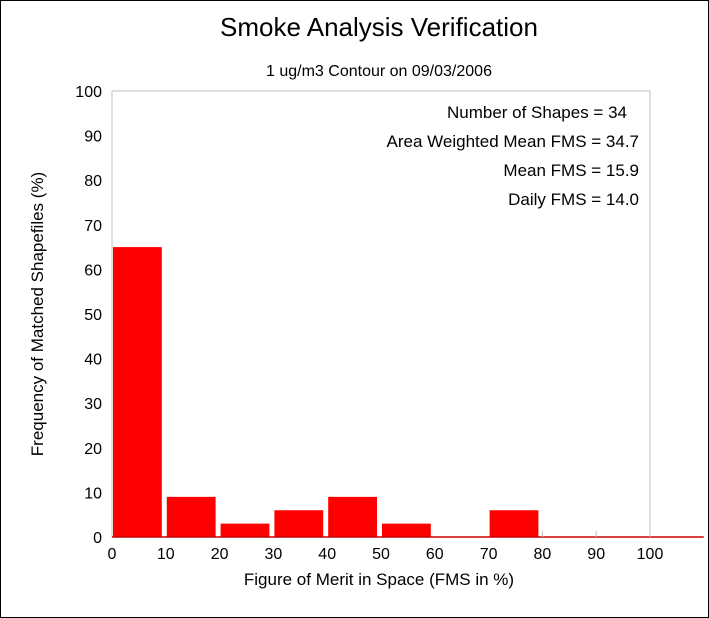 The width and height of the screenshot is (709, 618). I want to click on y-tick-label: 40, so click(93, 360).